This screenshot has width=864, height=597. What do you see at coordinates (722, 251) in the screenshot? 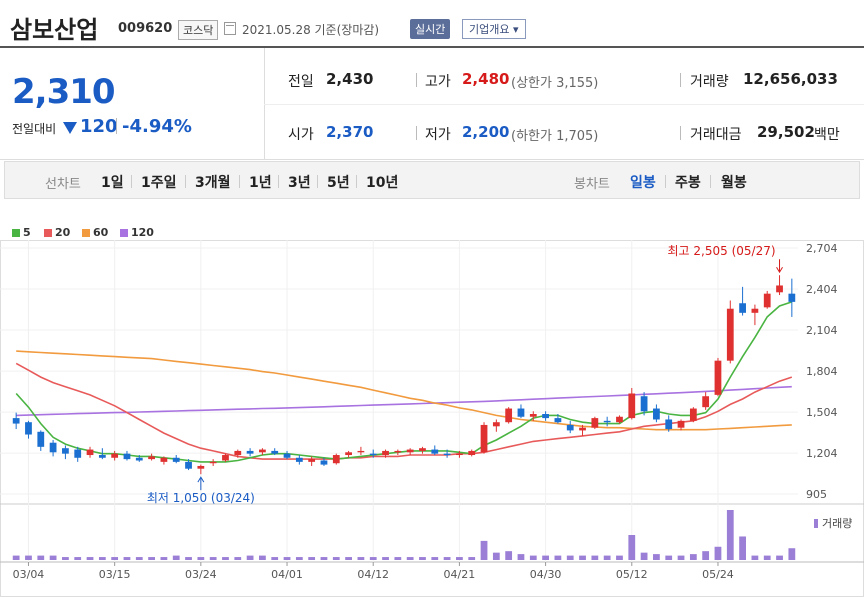
I see `high-annotation: 최고 2,505 (05/27)` at bounding box center [722, 251].